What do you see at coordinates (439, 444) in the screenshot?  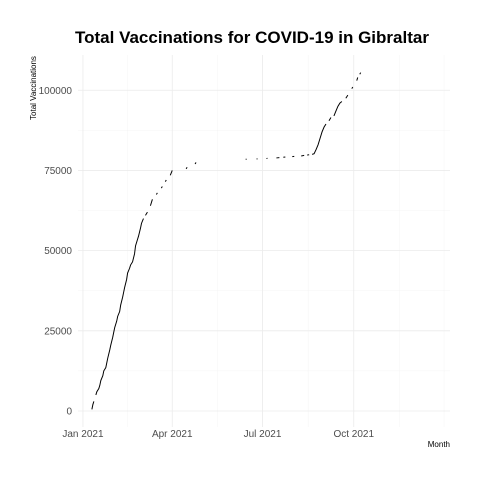 I see `x-axis-title: Month` at bounding box center [439, 444].